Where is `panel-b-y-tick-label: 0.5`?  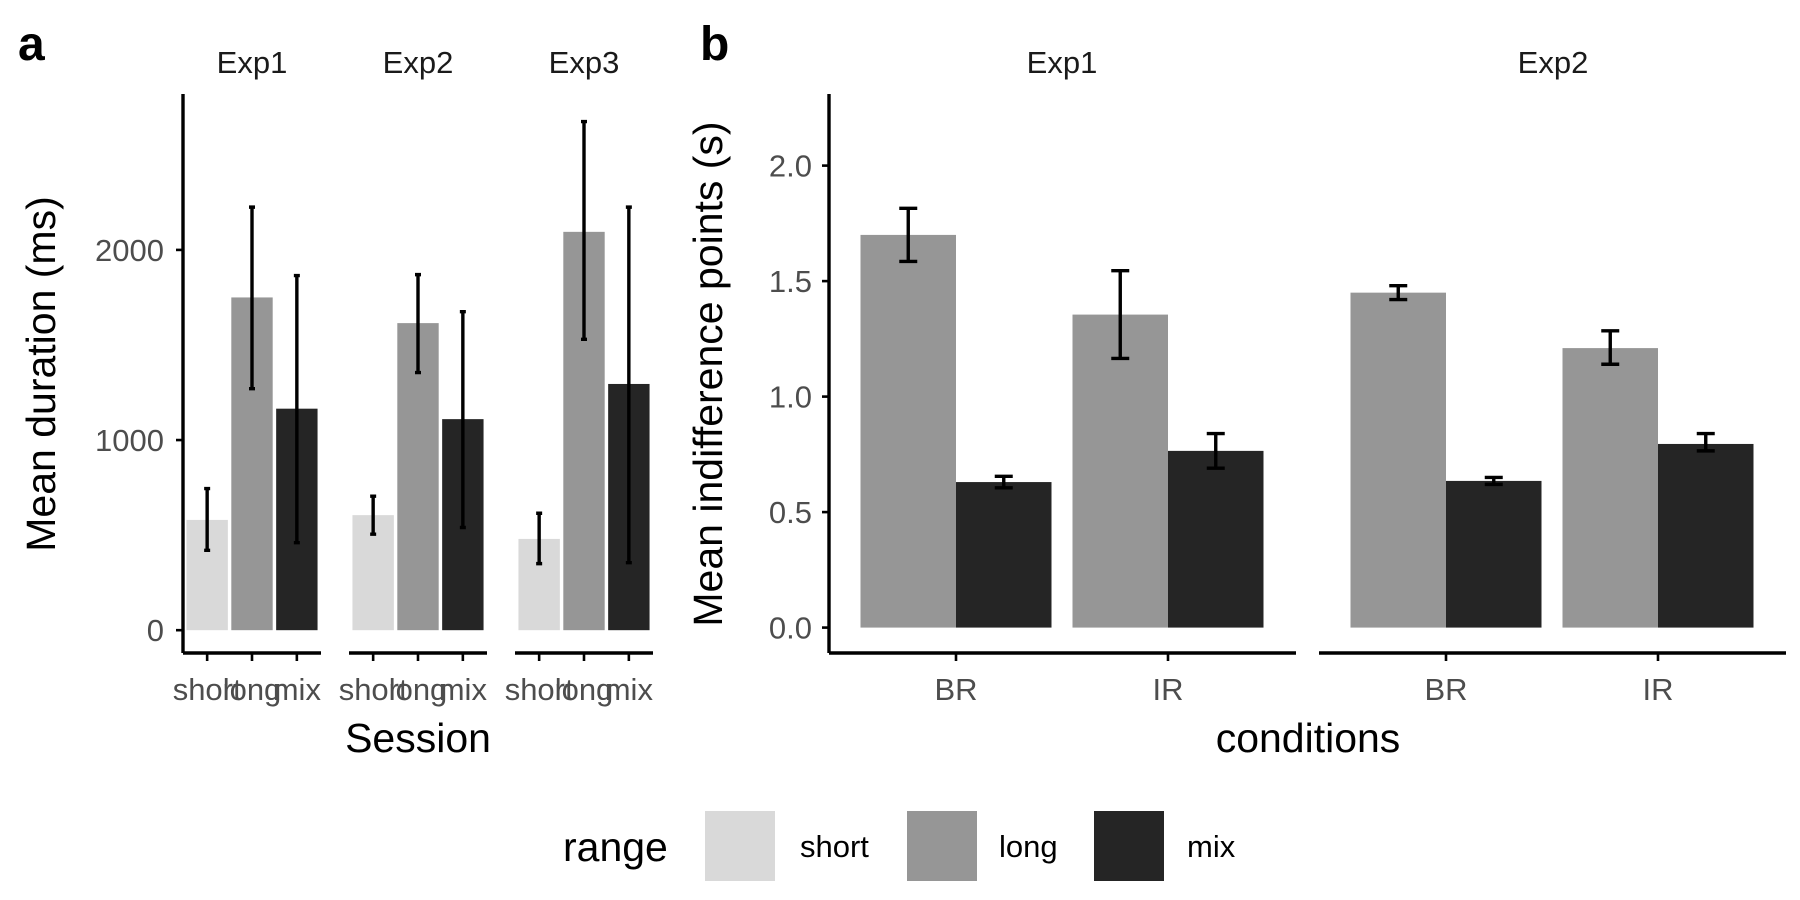 panel-b-y-tick-label: 0.5 is located at coordinates (790, 512).